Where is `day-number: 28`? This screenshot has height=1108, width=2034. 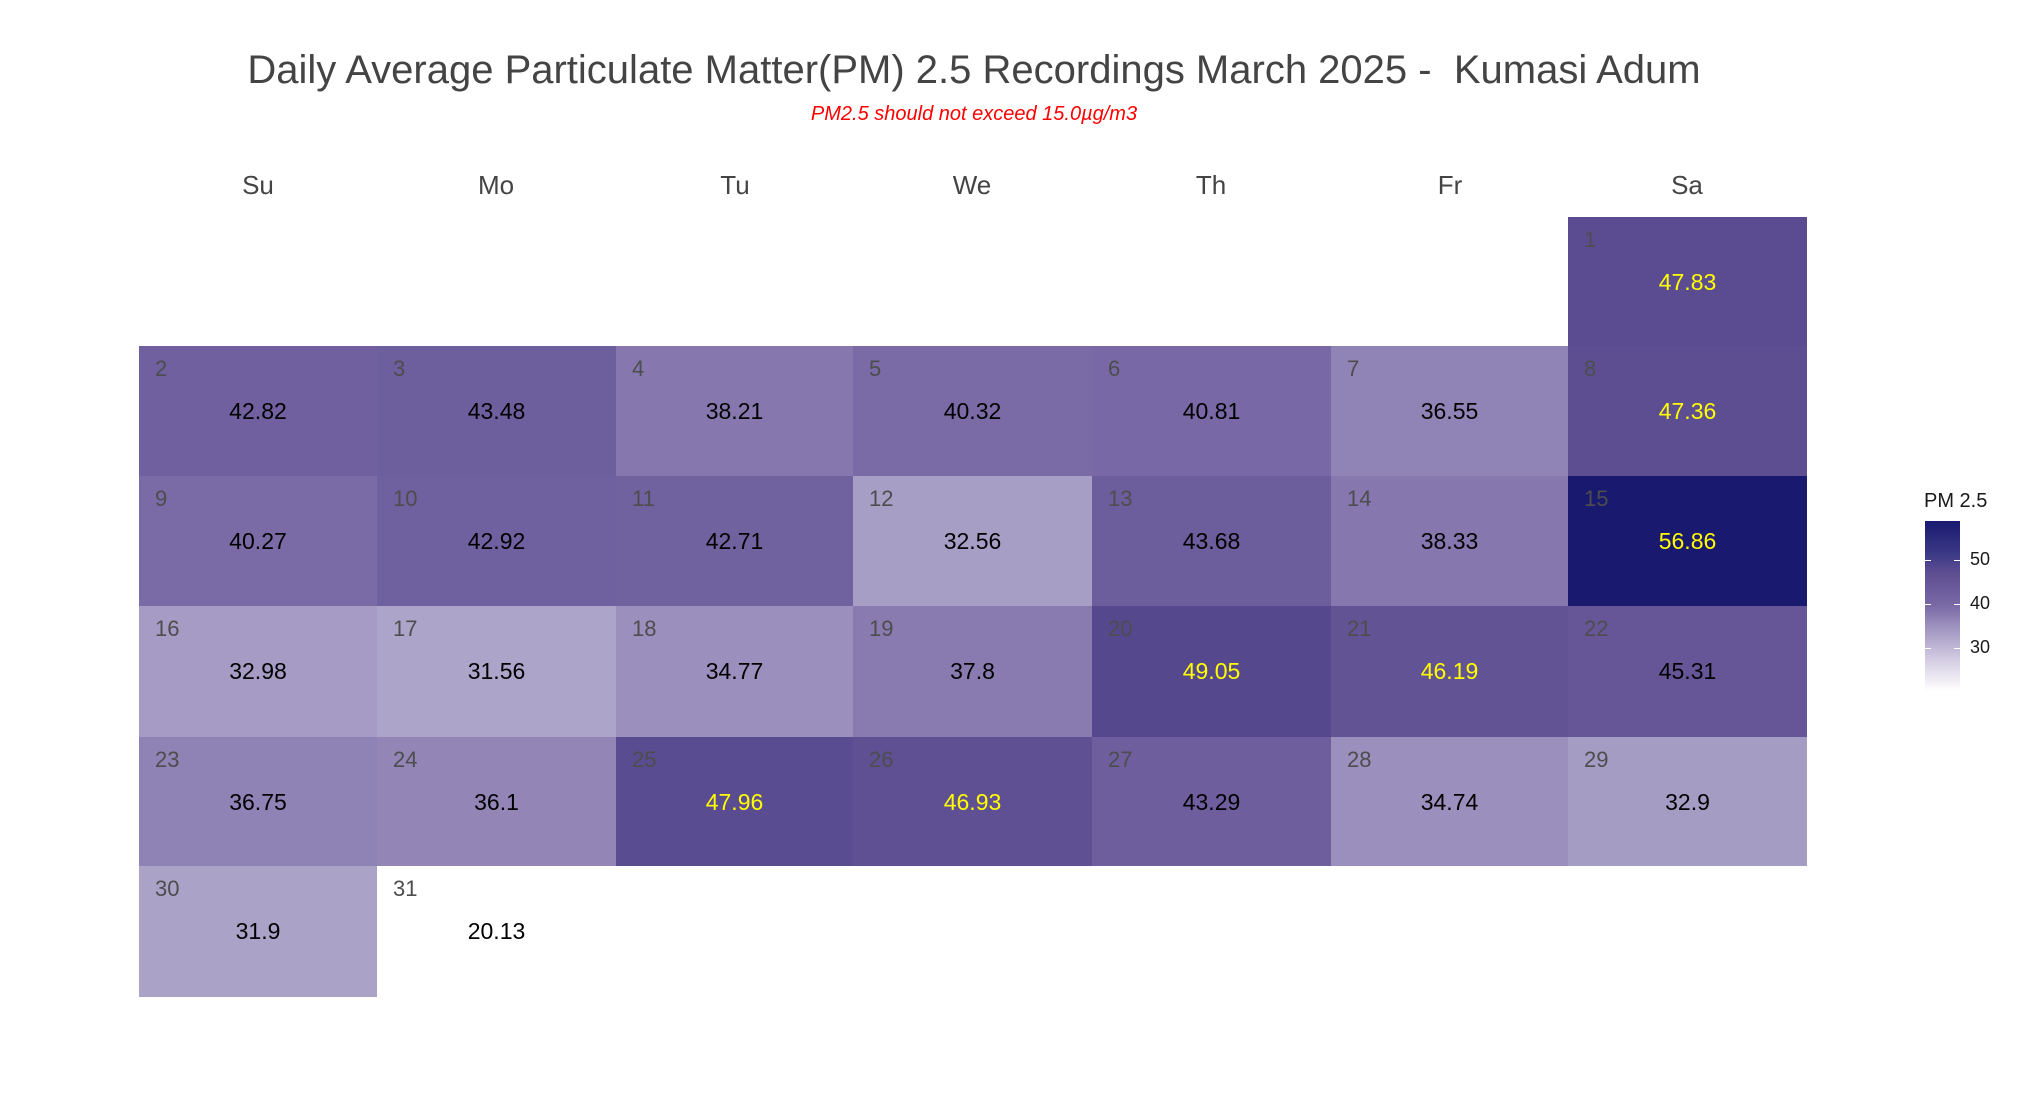
day-number: 28 is located at coordinates (1359, 759).